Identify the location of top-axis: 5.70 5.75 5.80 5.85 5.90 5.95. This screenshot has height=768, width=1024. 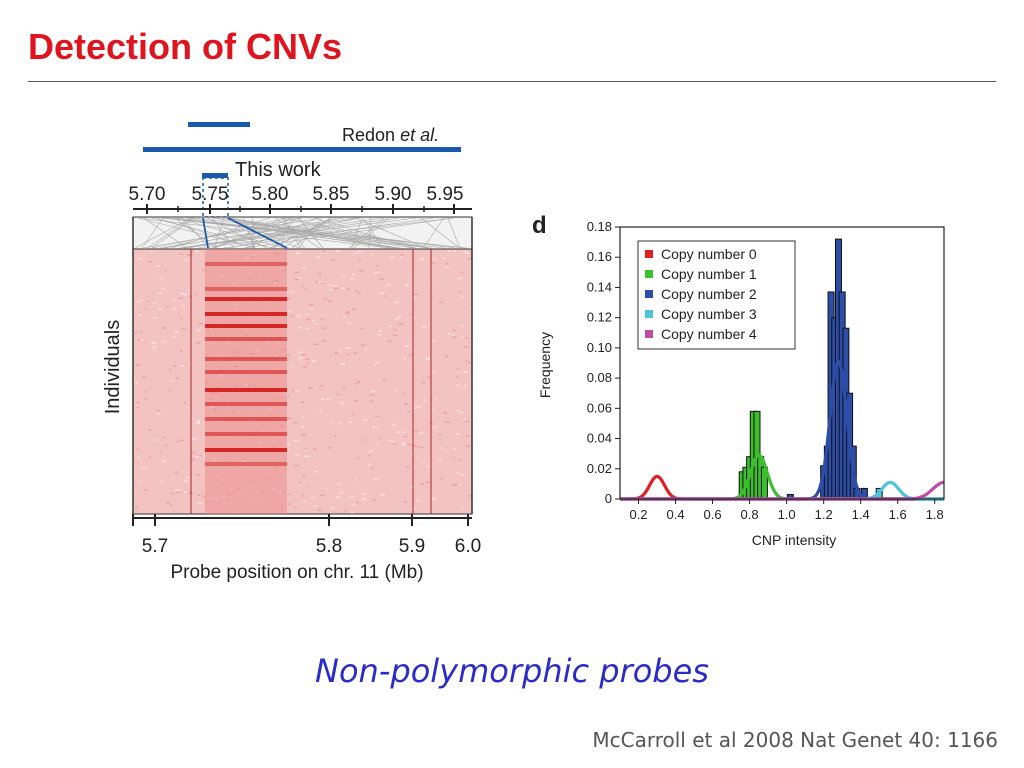
(300, 199).